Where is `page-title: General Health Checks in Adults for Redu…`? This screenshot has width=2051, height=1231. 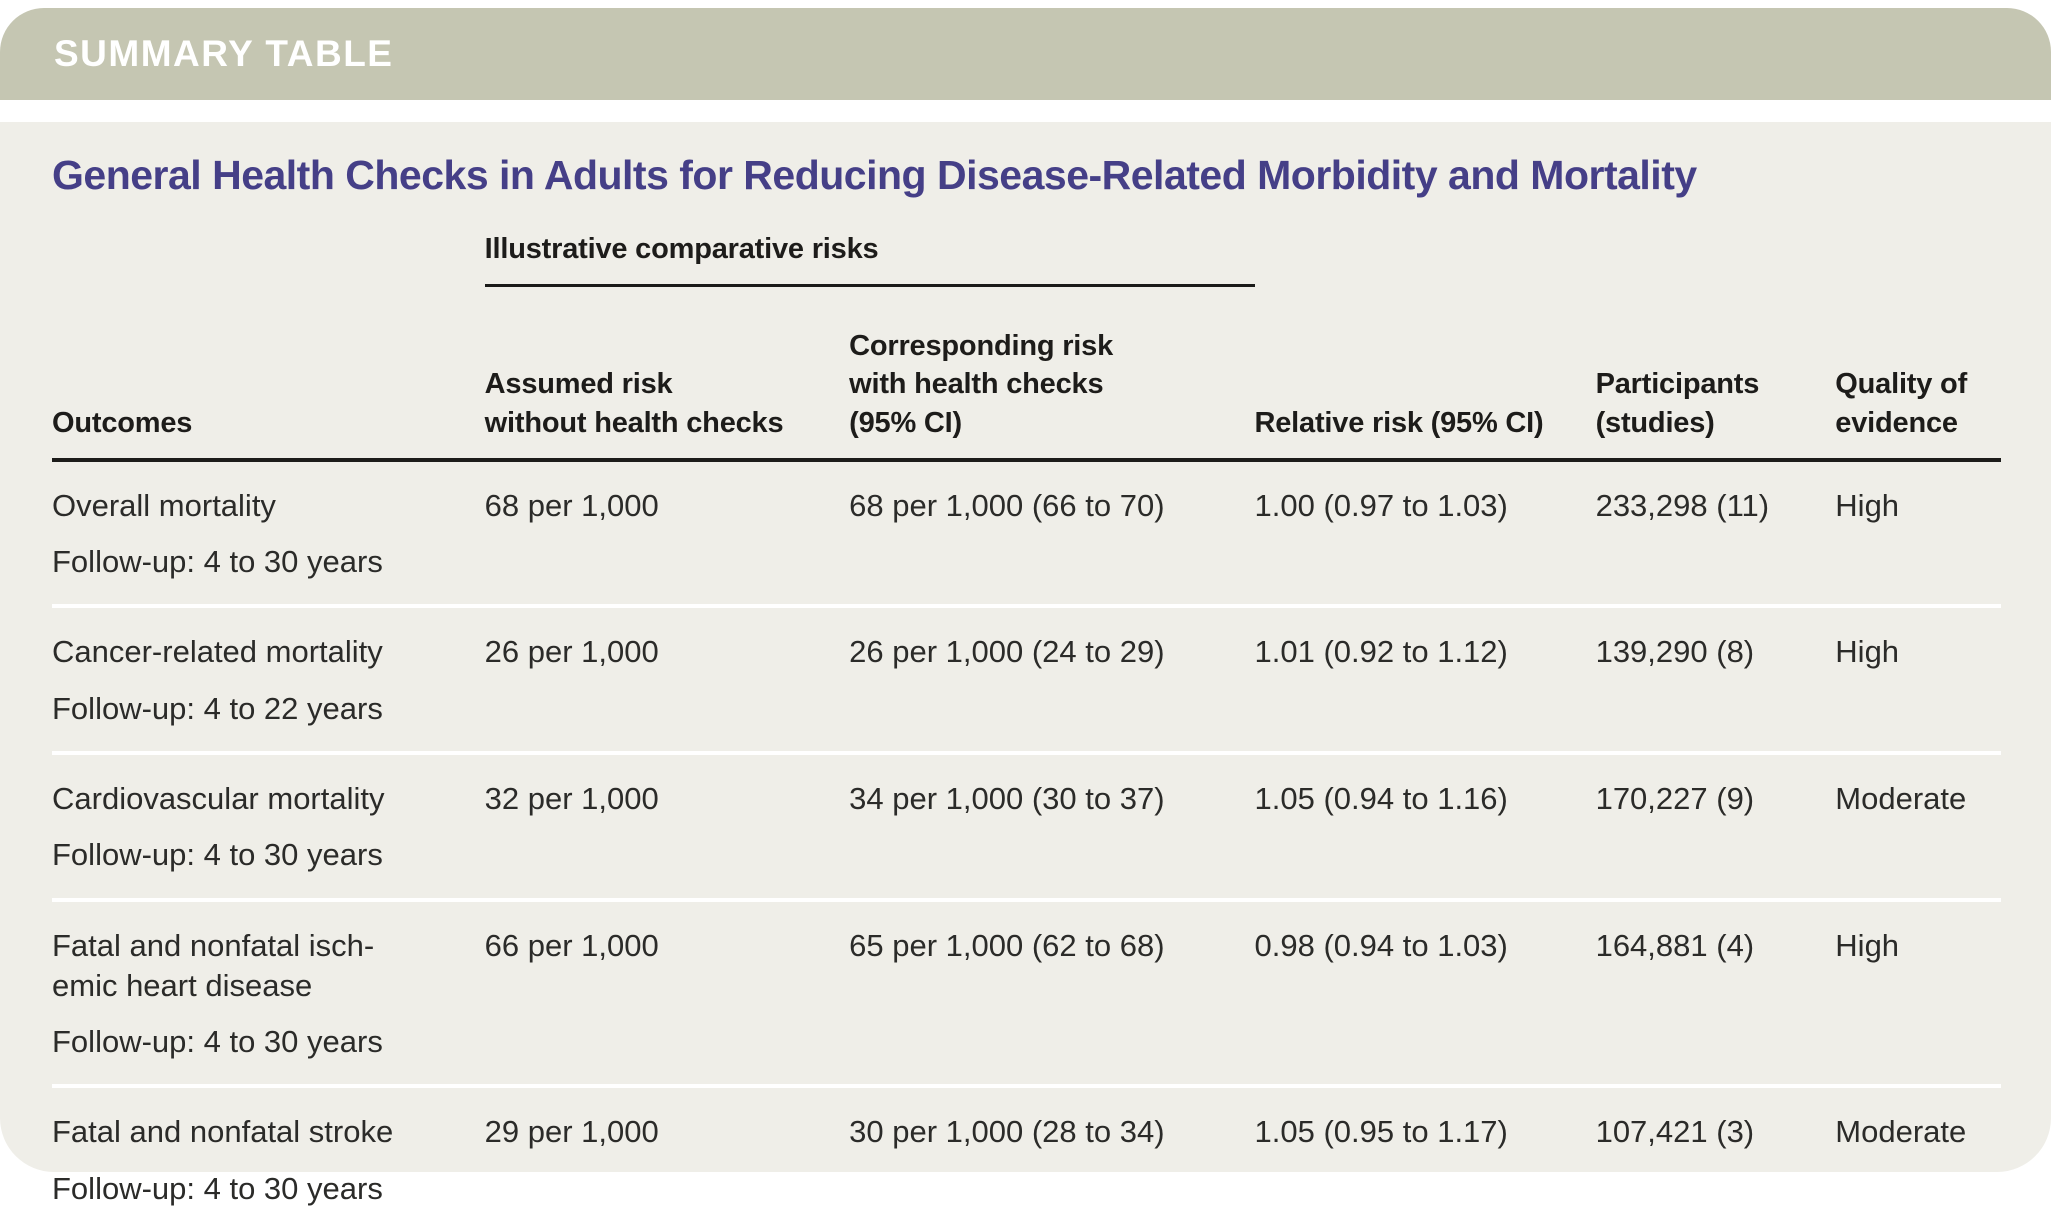
page-title: General Health Checks in Adults for Redu… is located at coordinates (874, 175).